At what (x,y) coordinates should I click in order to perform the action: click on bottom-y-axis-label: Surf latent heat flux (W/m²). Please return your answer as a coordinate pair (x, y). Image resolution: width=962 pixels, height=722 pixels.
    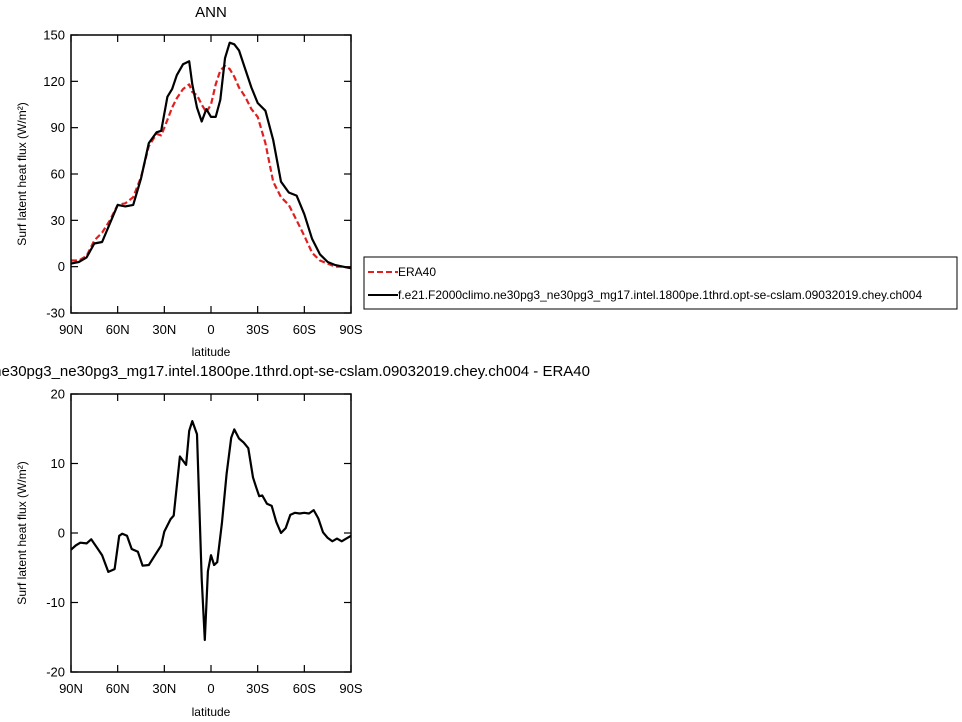
    Looking at the image, I should click on (22, 532).